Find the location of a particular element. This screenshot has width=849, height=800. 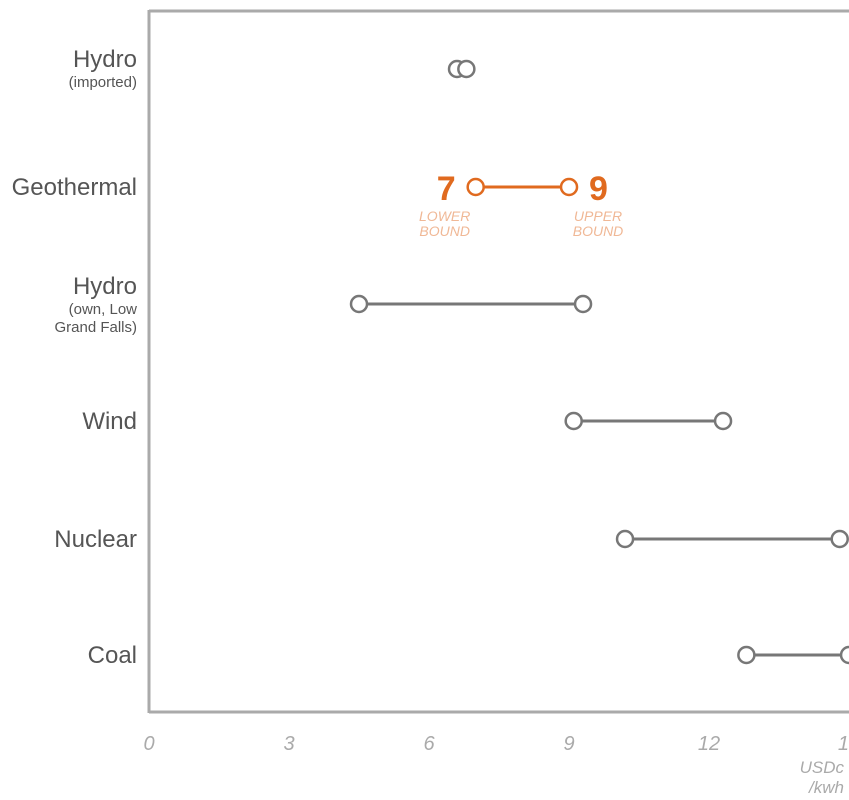

low-value-label: 7 is located at coordinates (446, 189).